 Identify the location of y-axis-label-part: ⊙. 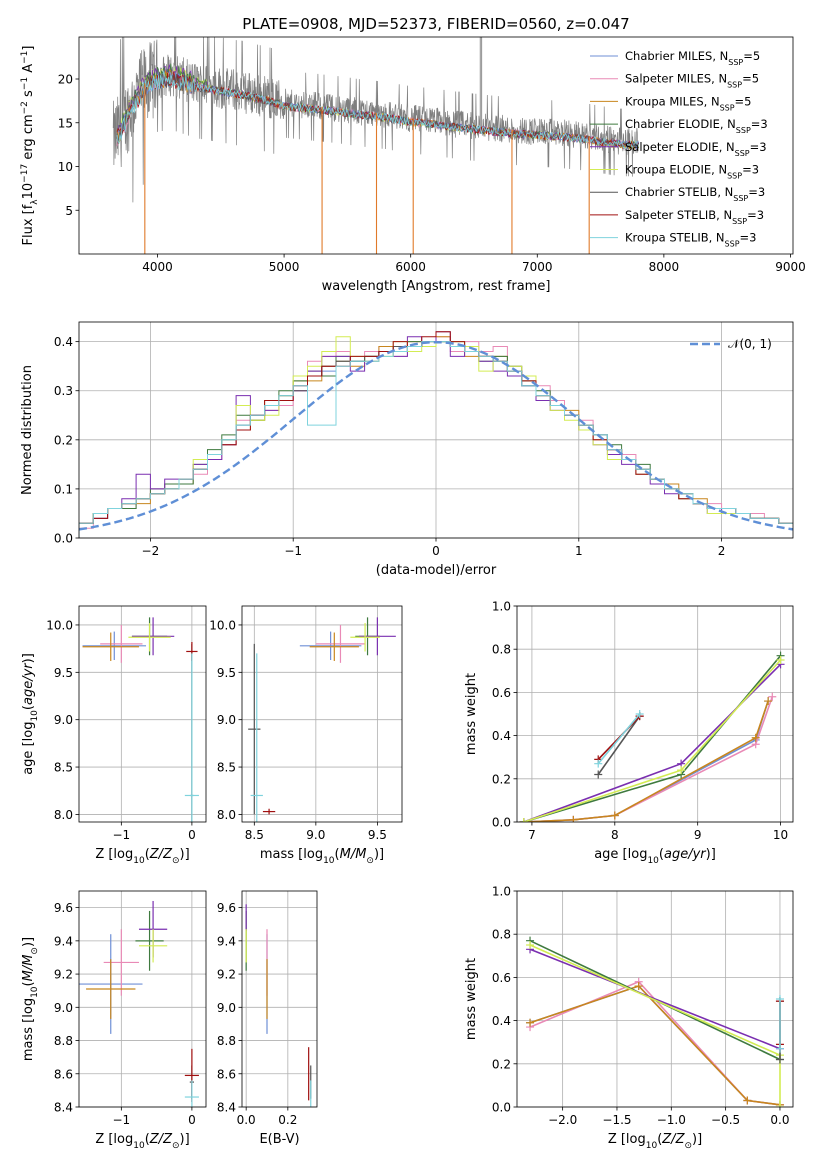
(35, 951).